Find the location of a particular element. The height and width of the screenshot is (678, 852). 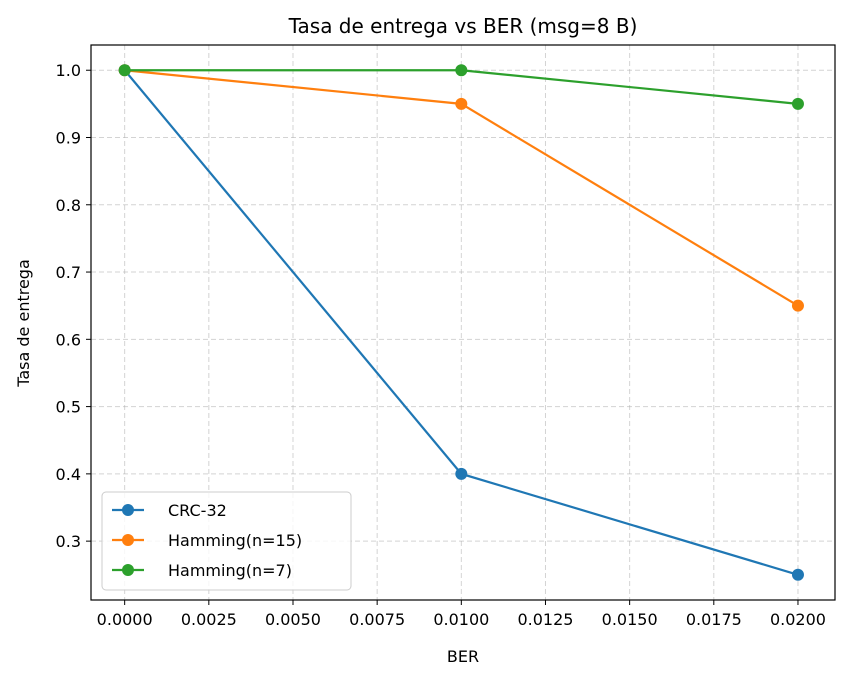

x-tick-label: 0.0075 is located at coordinates (377, 619).